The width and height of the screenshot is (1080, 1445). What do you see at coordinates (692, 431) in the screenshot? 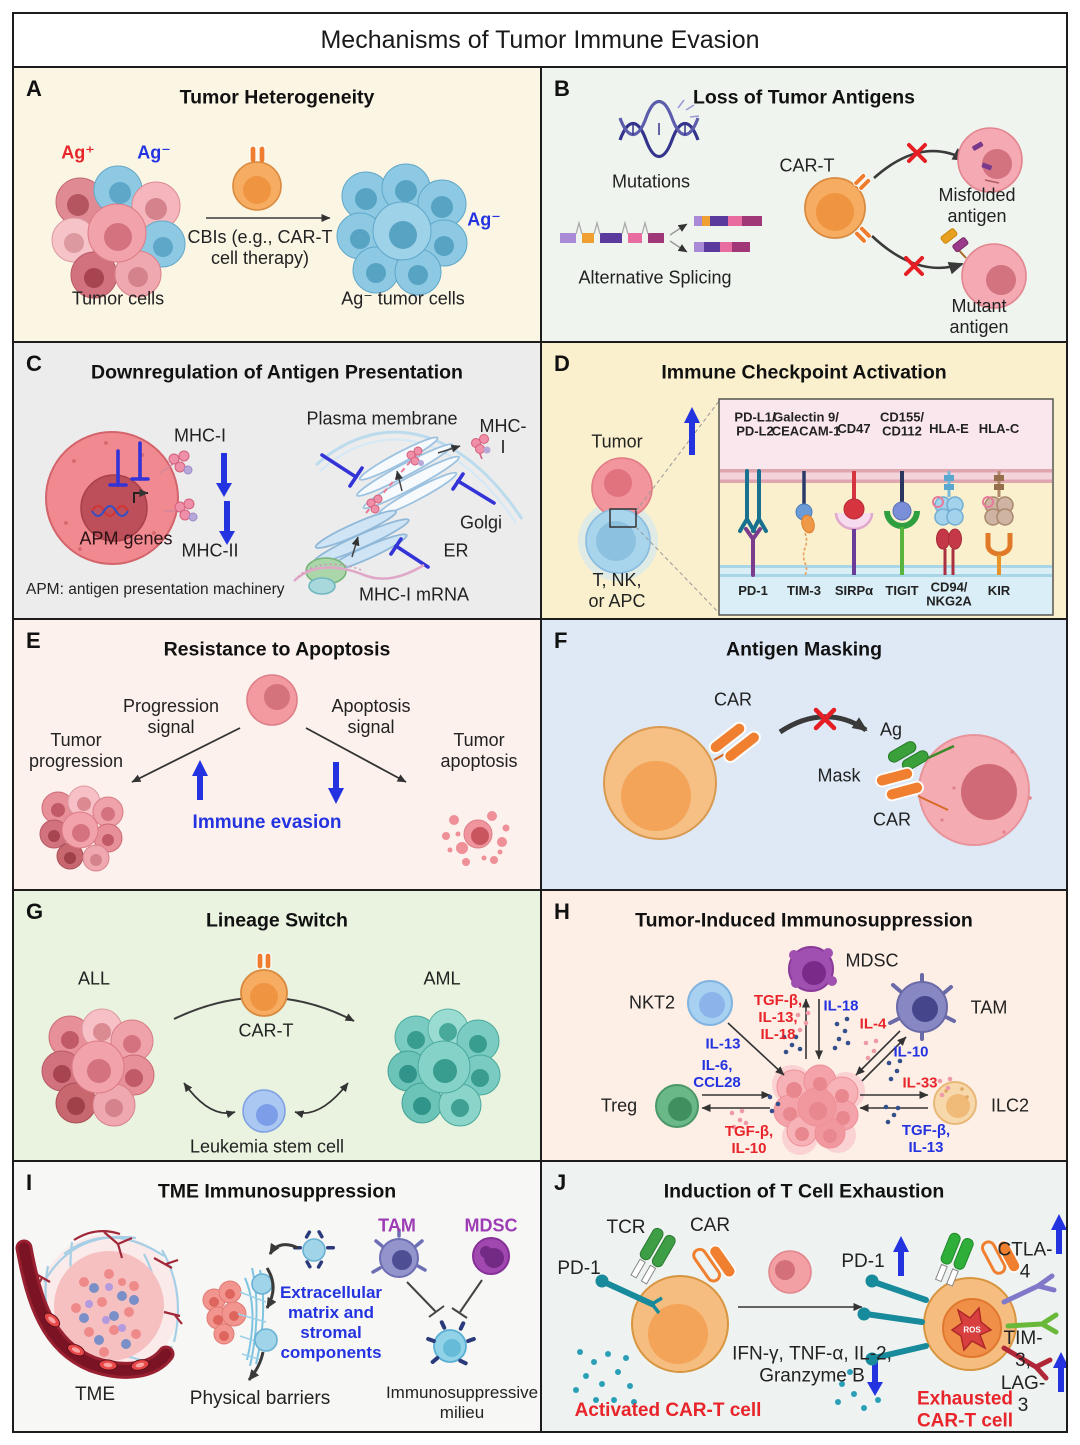
I see `upregulation-arrow` at bounding box center [692, 431].